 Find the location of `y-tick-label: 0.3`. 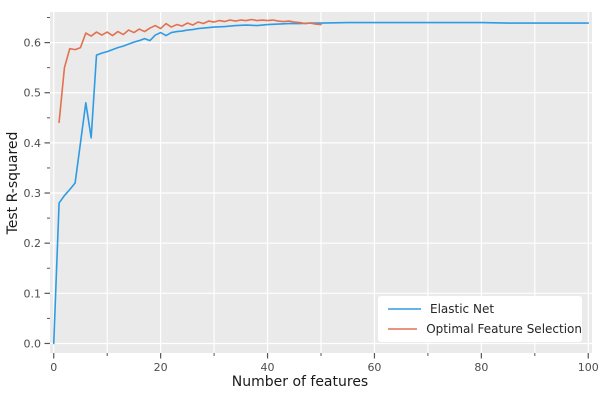

y-tick-label: 0.3 is located at coordinates (33, 193).